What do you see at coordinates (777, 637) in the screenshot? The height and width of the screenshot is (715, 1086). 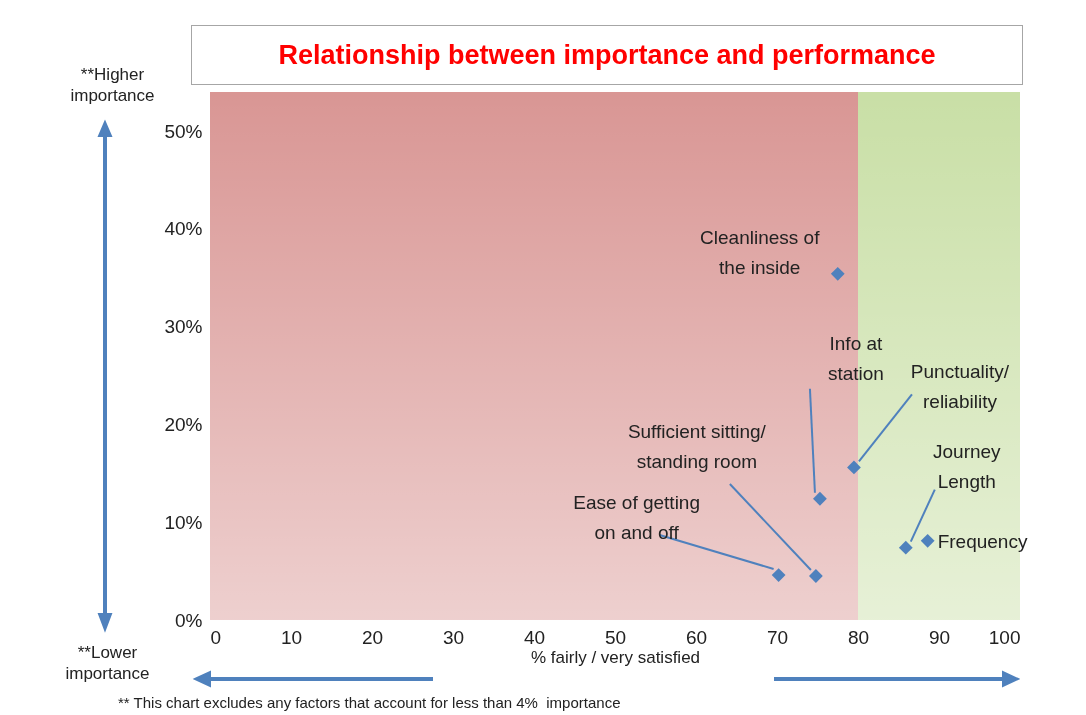 I see `x-tick-label: 70` at bounding box center [777, 637].